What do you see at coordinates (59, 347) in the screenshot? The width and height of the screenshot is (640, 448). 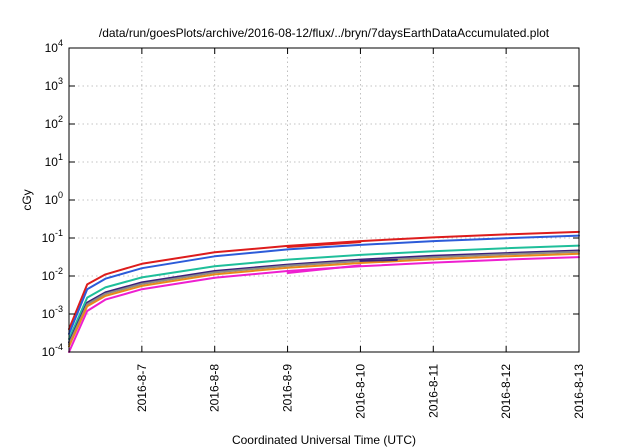 I see `y-tick-exponent: -4` at bounding box center [59, 347].